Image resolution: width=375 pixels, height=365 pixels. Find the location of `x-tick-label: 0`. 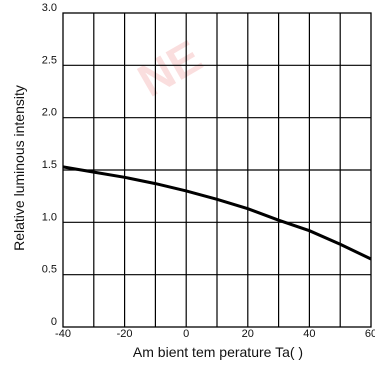

x-tick-label: 0 is located at coordinates (186, 334).